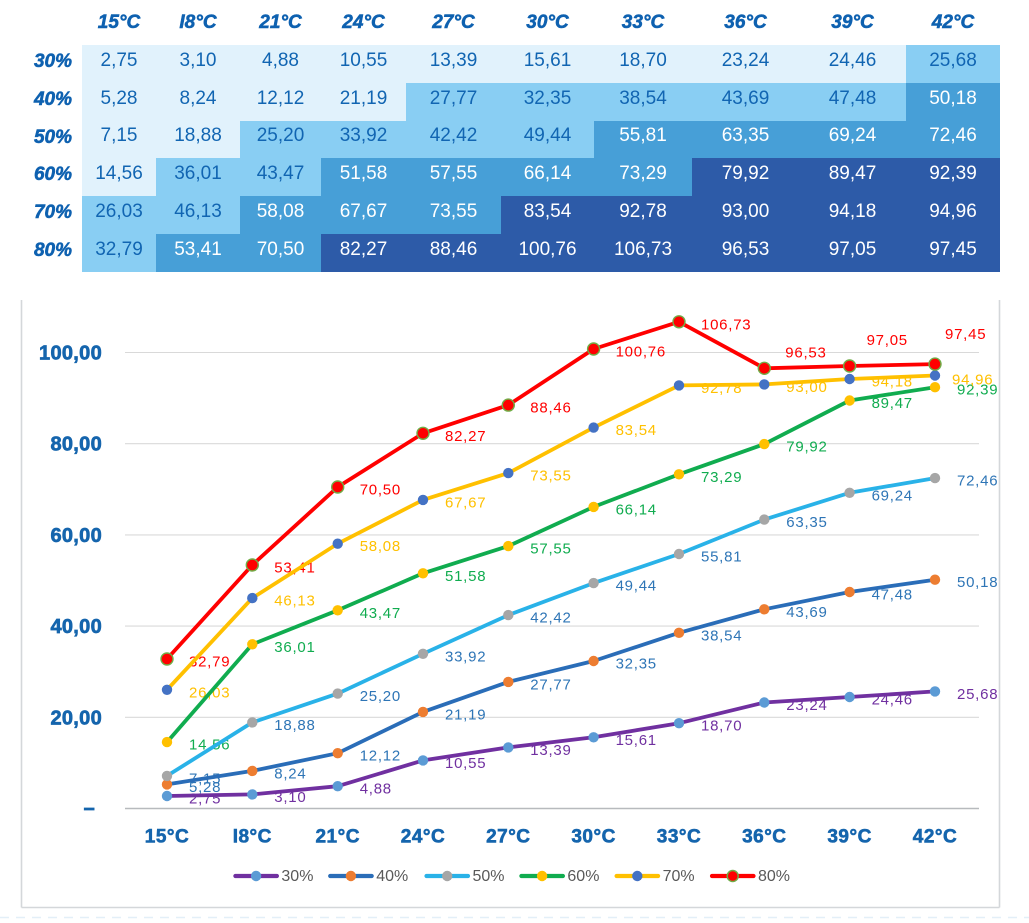 This screenshot has width=1029, height=923. I want to click on svg-text: 42°C, so click(935, 837).